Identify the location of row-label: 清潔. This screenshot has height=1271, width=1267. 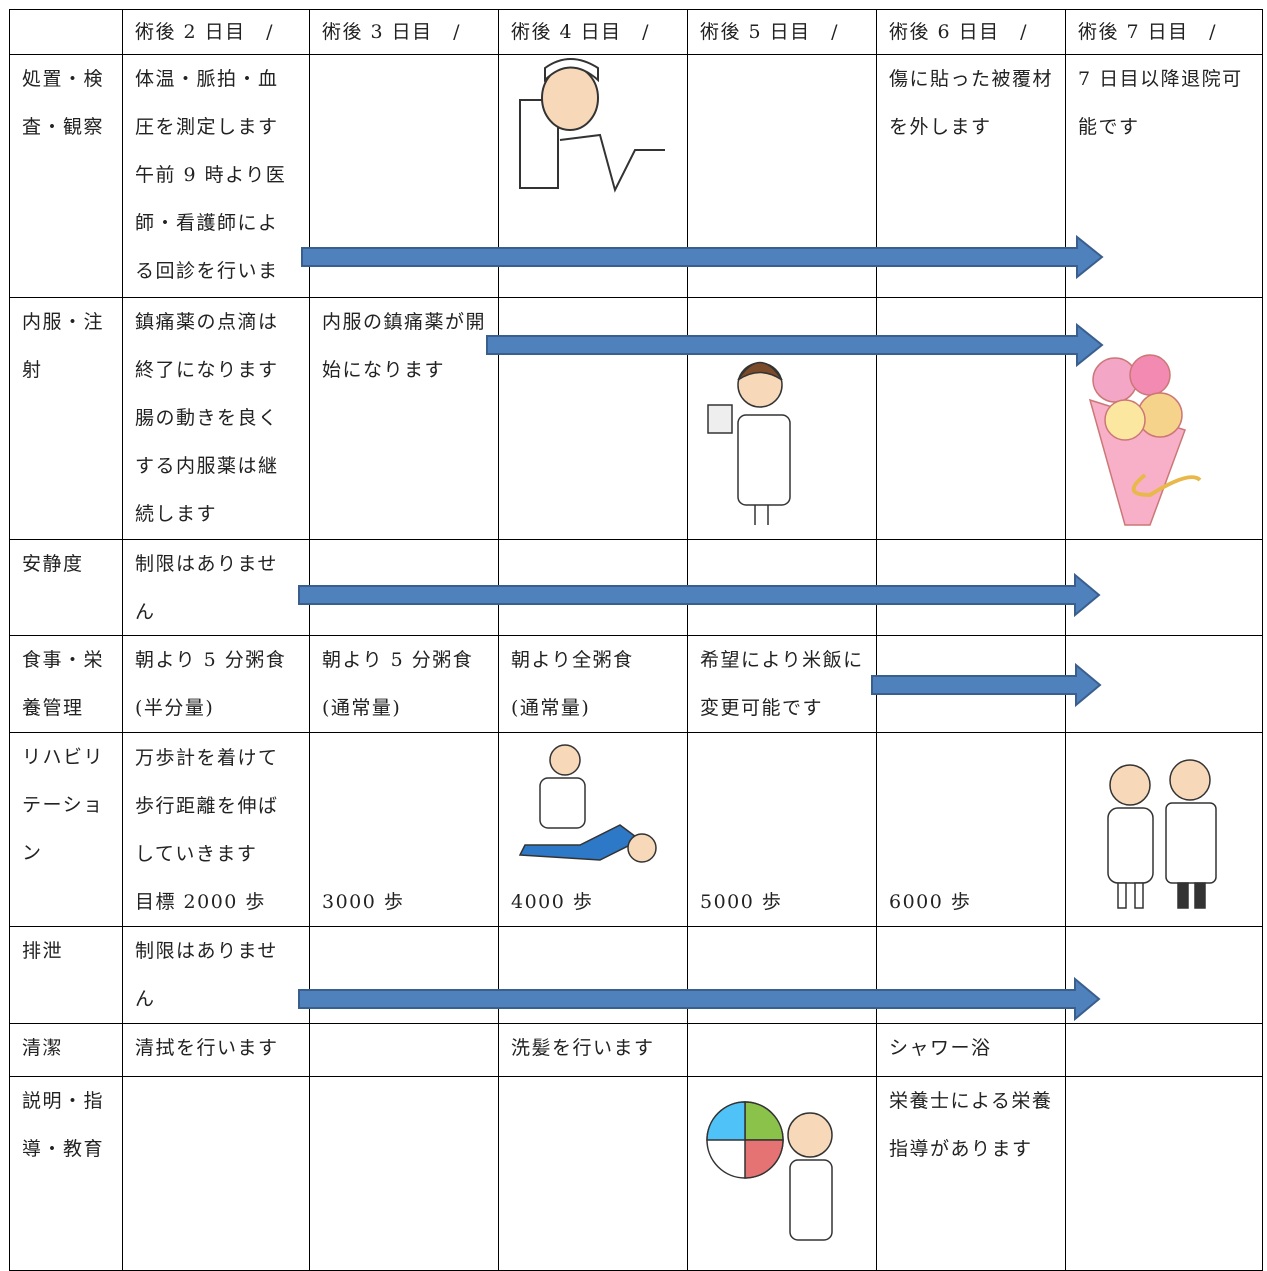
(43, 1048).